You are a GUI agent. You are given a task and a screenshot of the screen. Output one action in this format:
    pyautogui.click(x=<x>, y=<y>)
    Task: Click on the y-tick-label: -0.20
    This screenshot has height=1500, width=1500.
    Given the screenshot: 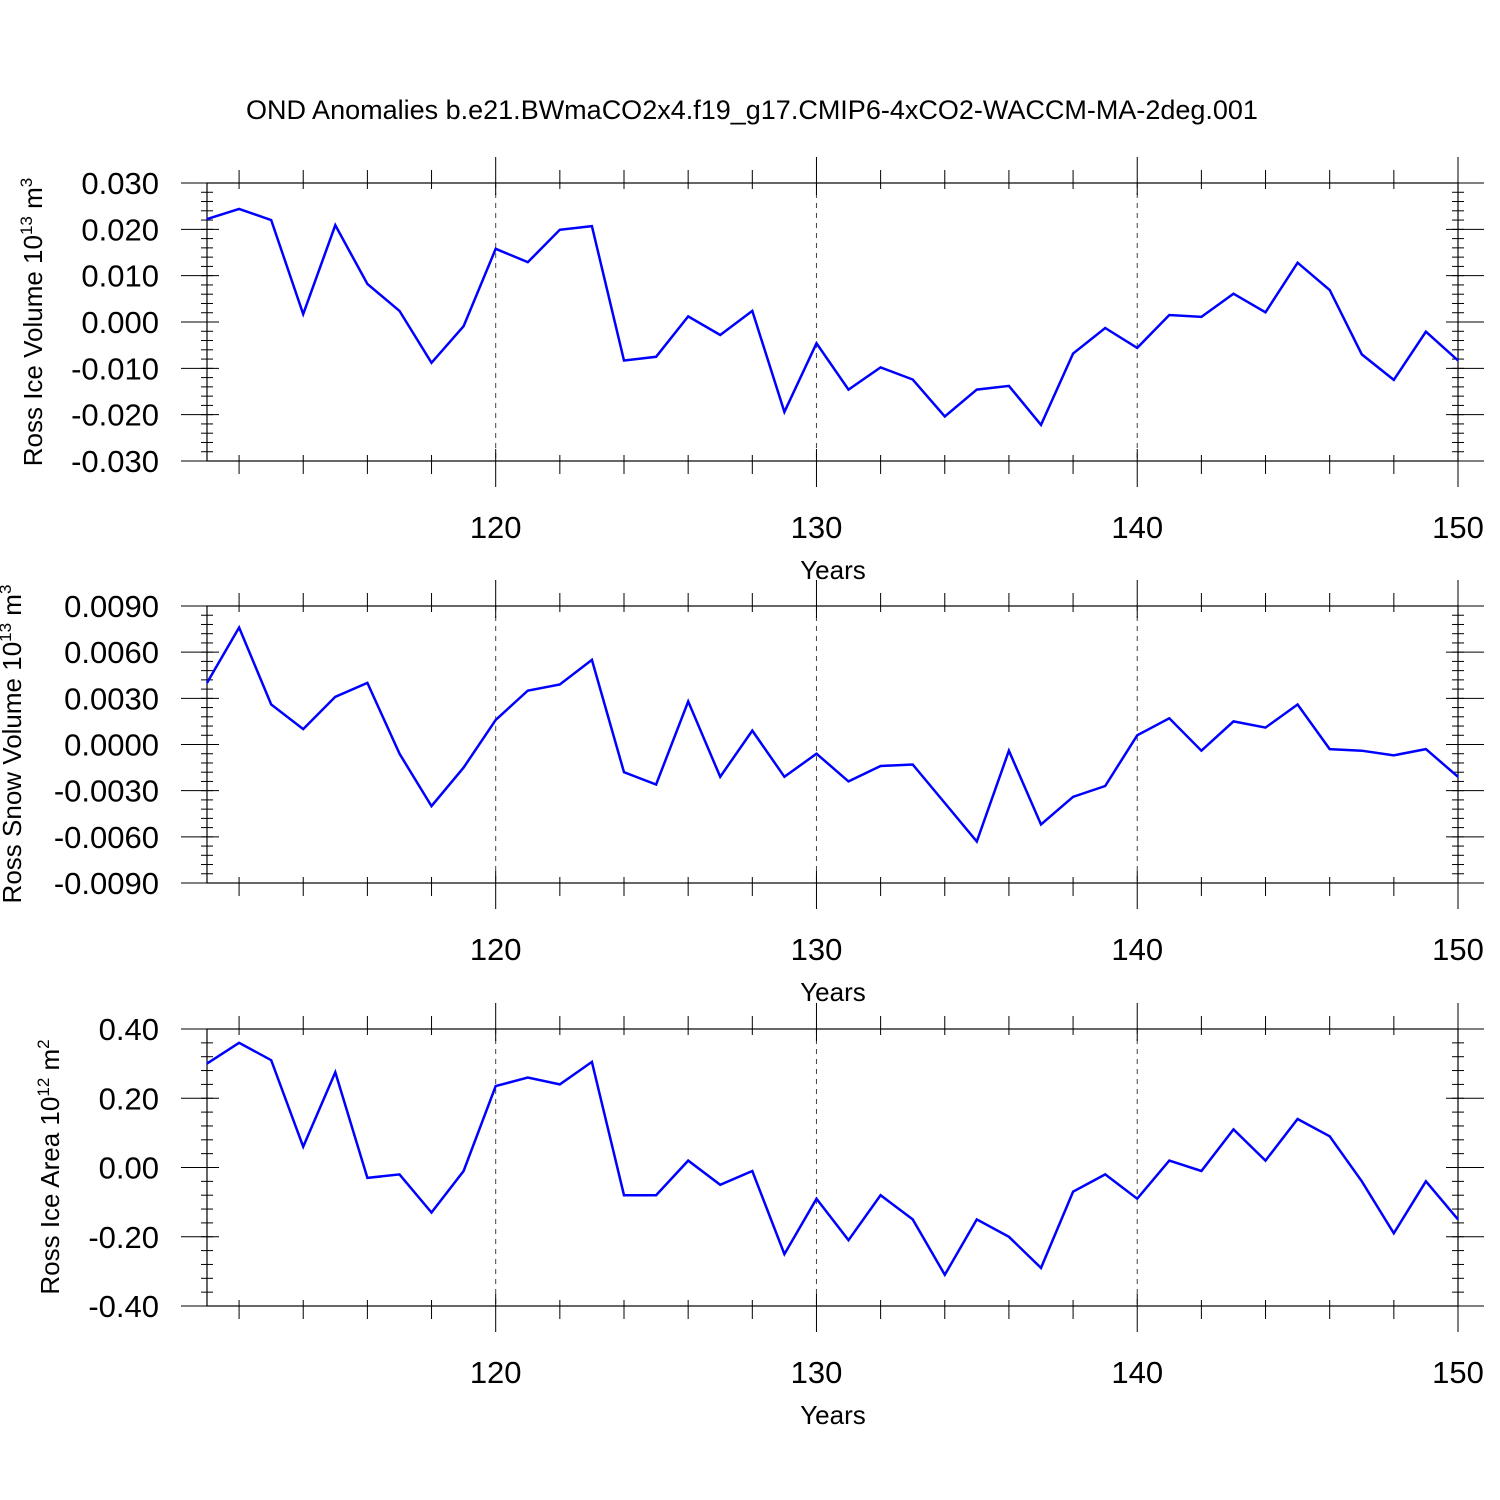 What is the action you would take?
    pyautogui.click(x=123, y=1237)
    